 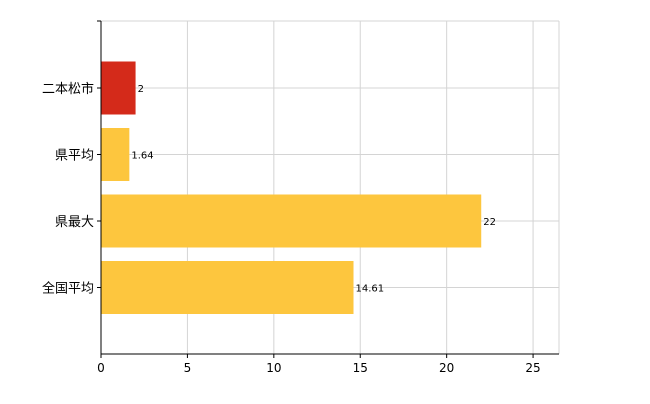 What do you see at coordinates (68, 289) in the screenshot?
I see `y-tick-label: 全国平均` at bounding box center [68, 289].